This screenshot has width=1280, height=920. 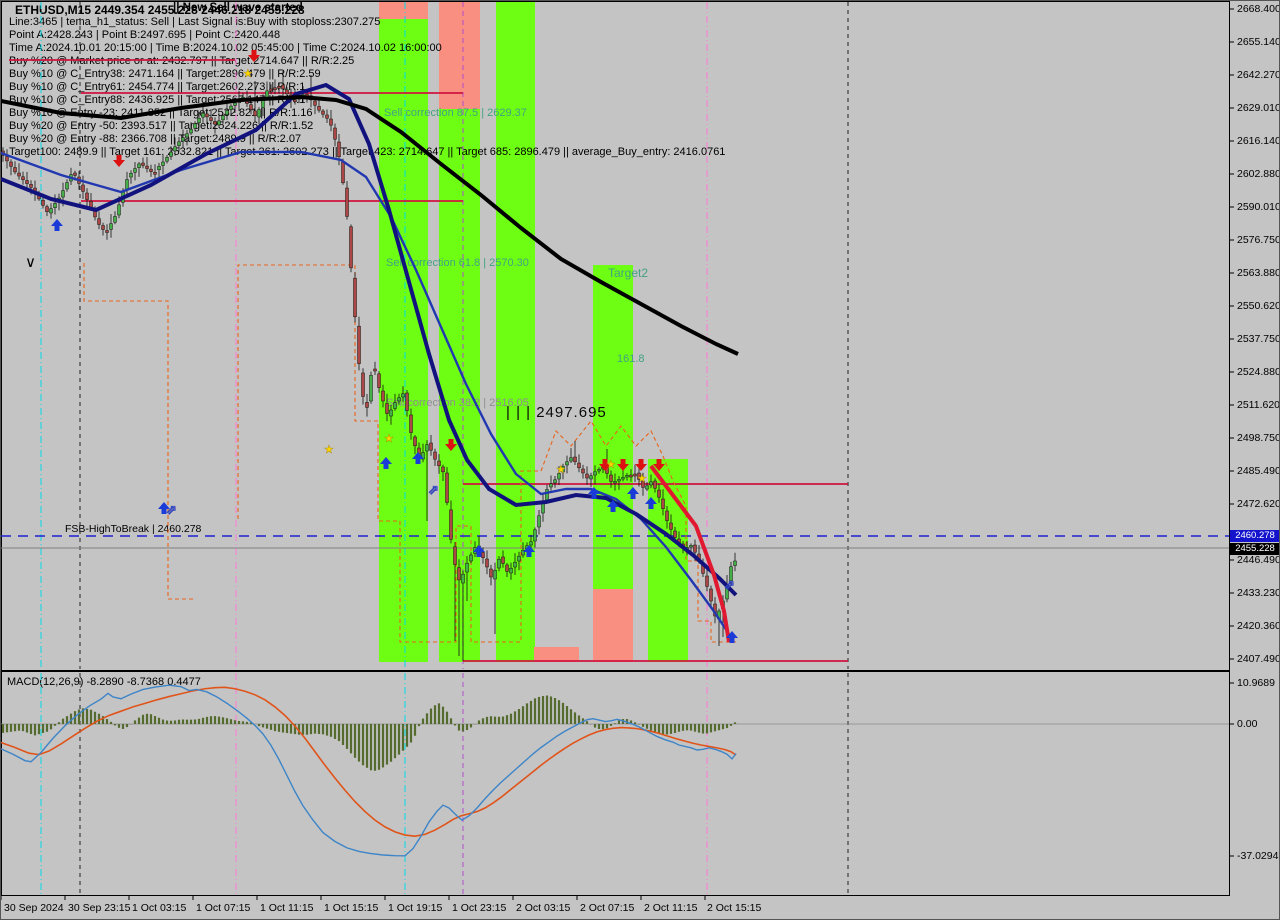 What do you see at coordinates (238, 8) in the screenshot?
I see `new-sell-wave-note: || New Sell wave started` at bounding box center [238, 8].